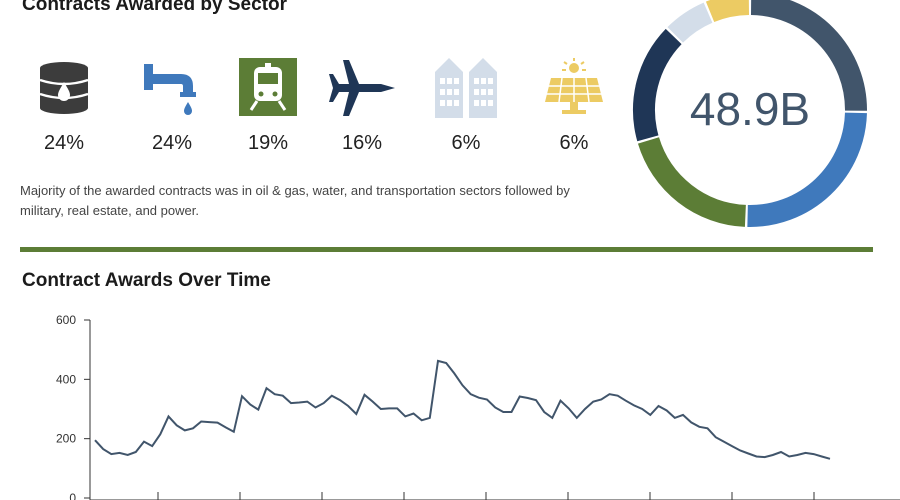  I want to click on x-axis, so click(495, 496).